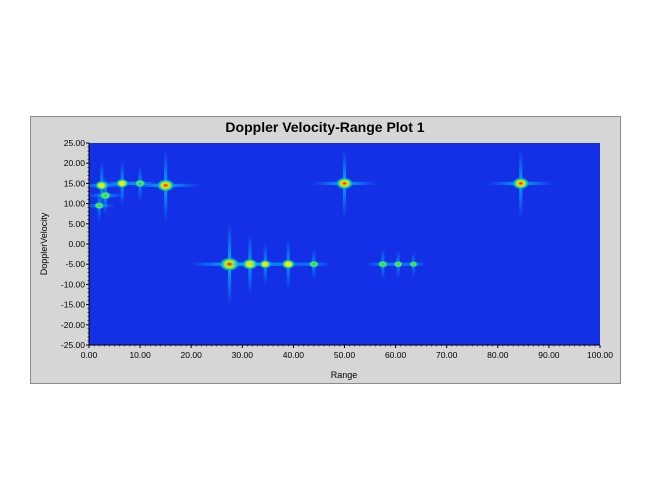  Describe the element at coordinates (549, 355) in the screenshot. I see `x-tick-label: 90.00` at that location.